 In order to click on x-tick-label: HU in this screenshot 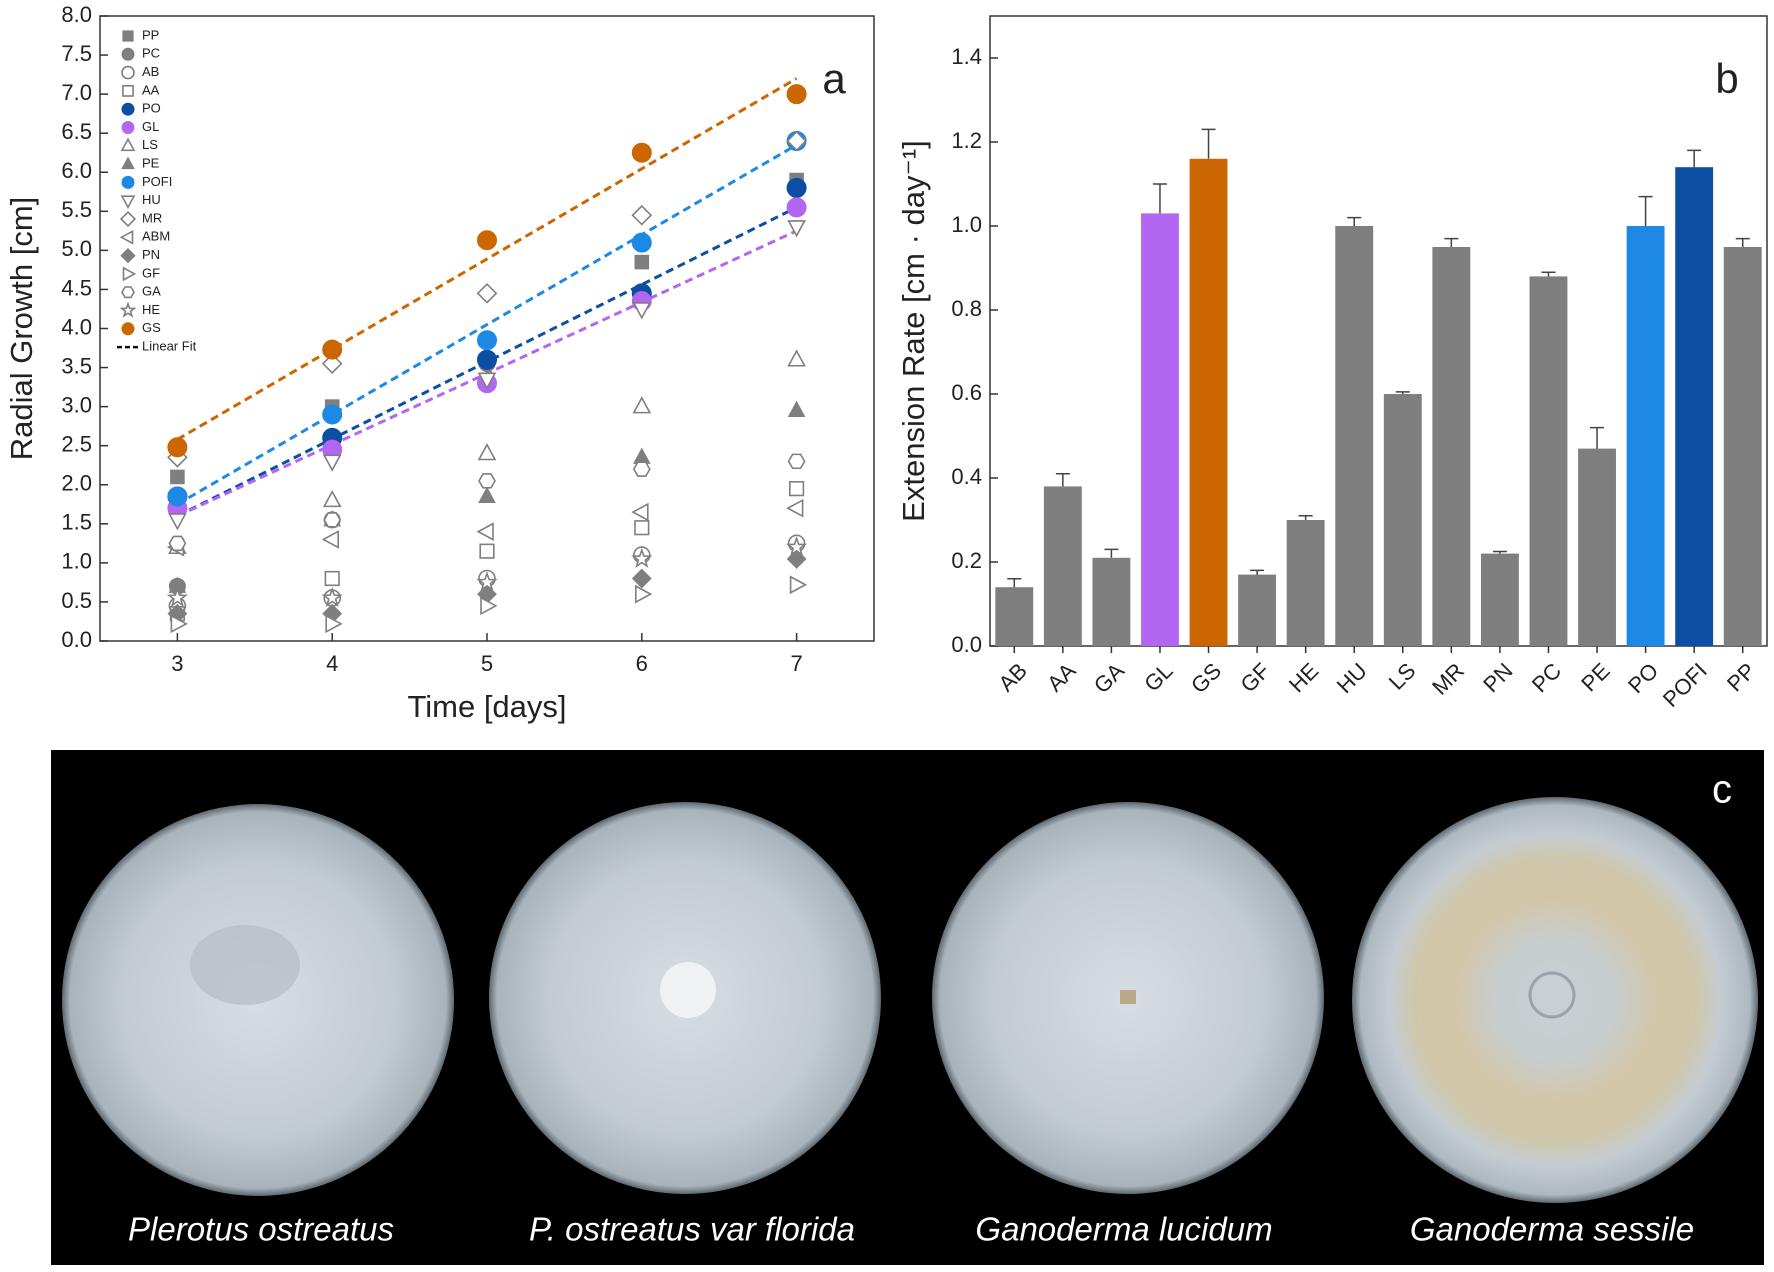, I will do `click(1352, 678)`.